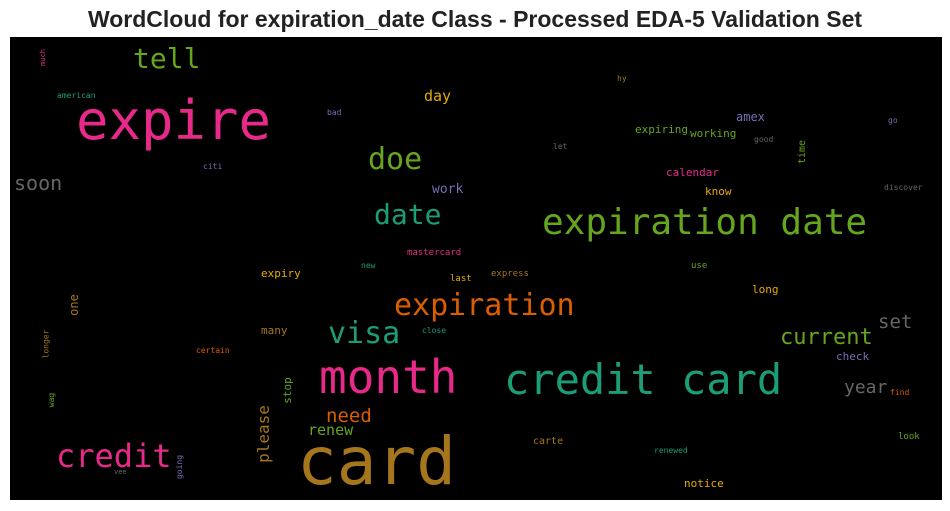 The image size is (950, 511). I want to click on word-last: last, so click(461, 279).